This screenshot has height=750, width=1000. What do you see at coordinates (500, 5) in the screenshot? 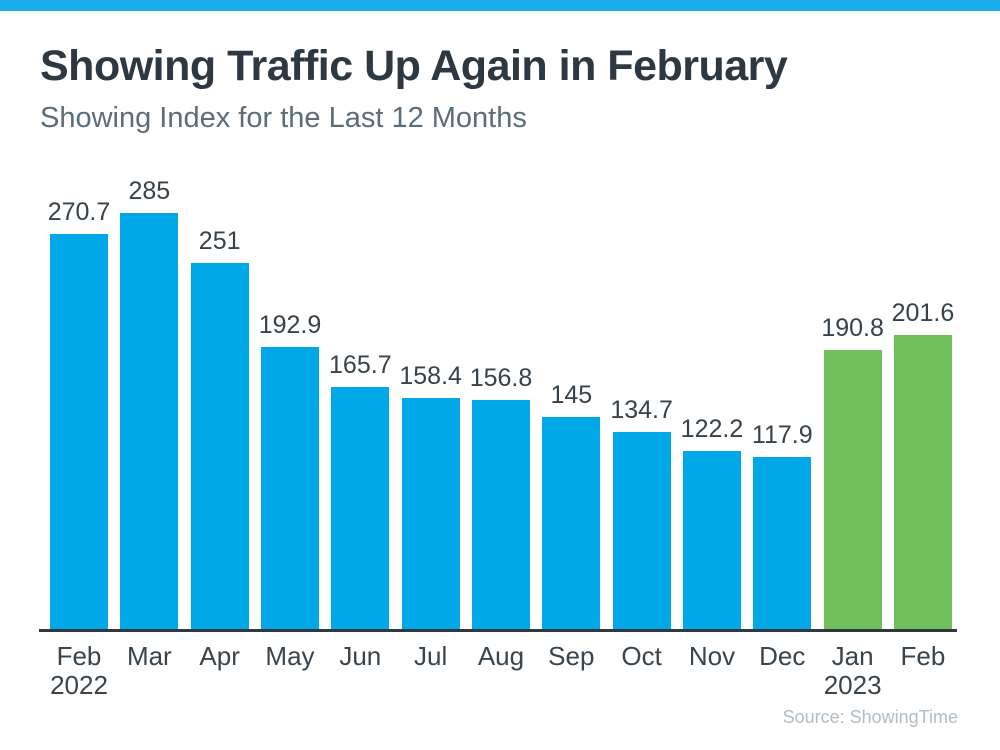
I see `accent-stripe` at bounding box center [500, 5].